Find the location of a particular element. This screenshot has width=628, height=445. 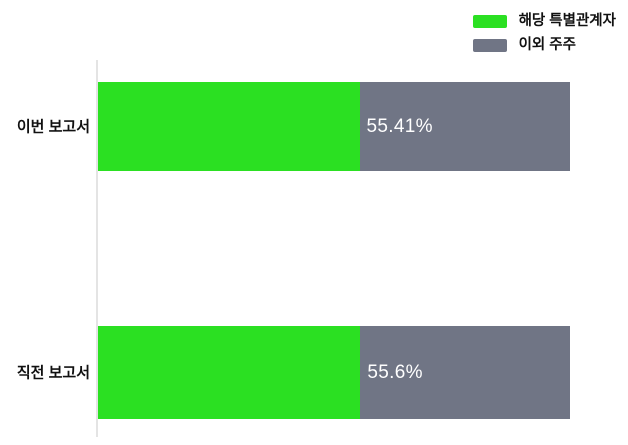

legend-item-special-related: 해당 특별관계자 is located at coordinates (544, 21).